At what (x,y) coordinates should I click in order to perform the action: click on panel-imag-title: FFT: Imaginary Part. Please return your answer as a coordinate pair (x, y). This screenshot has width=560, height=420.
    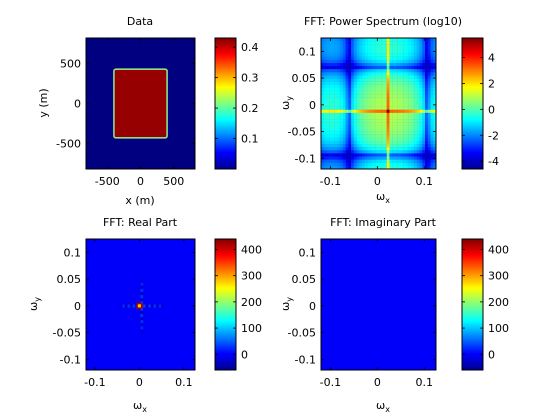
    Looking at the image, I should click on (383, 222).